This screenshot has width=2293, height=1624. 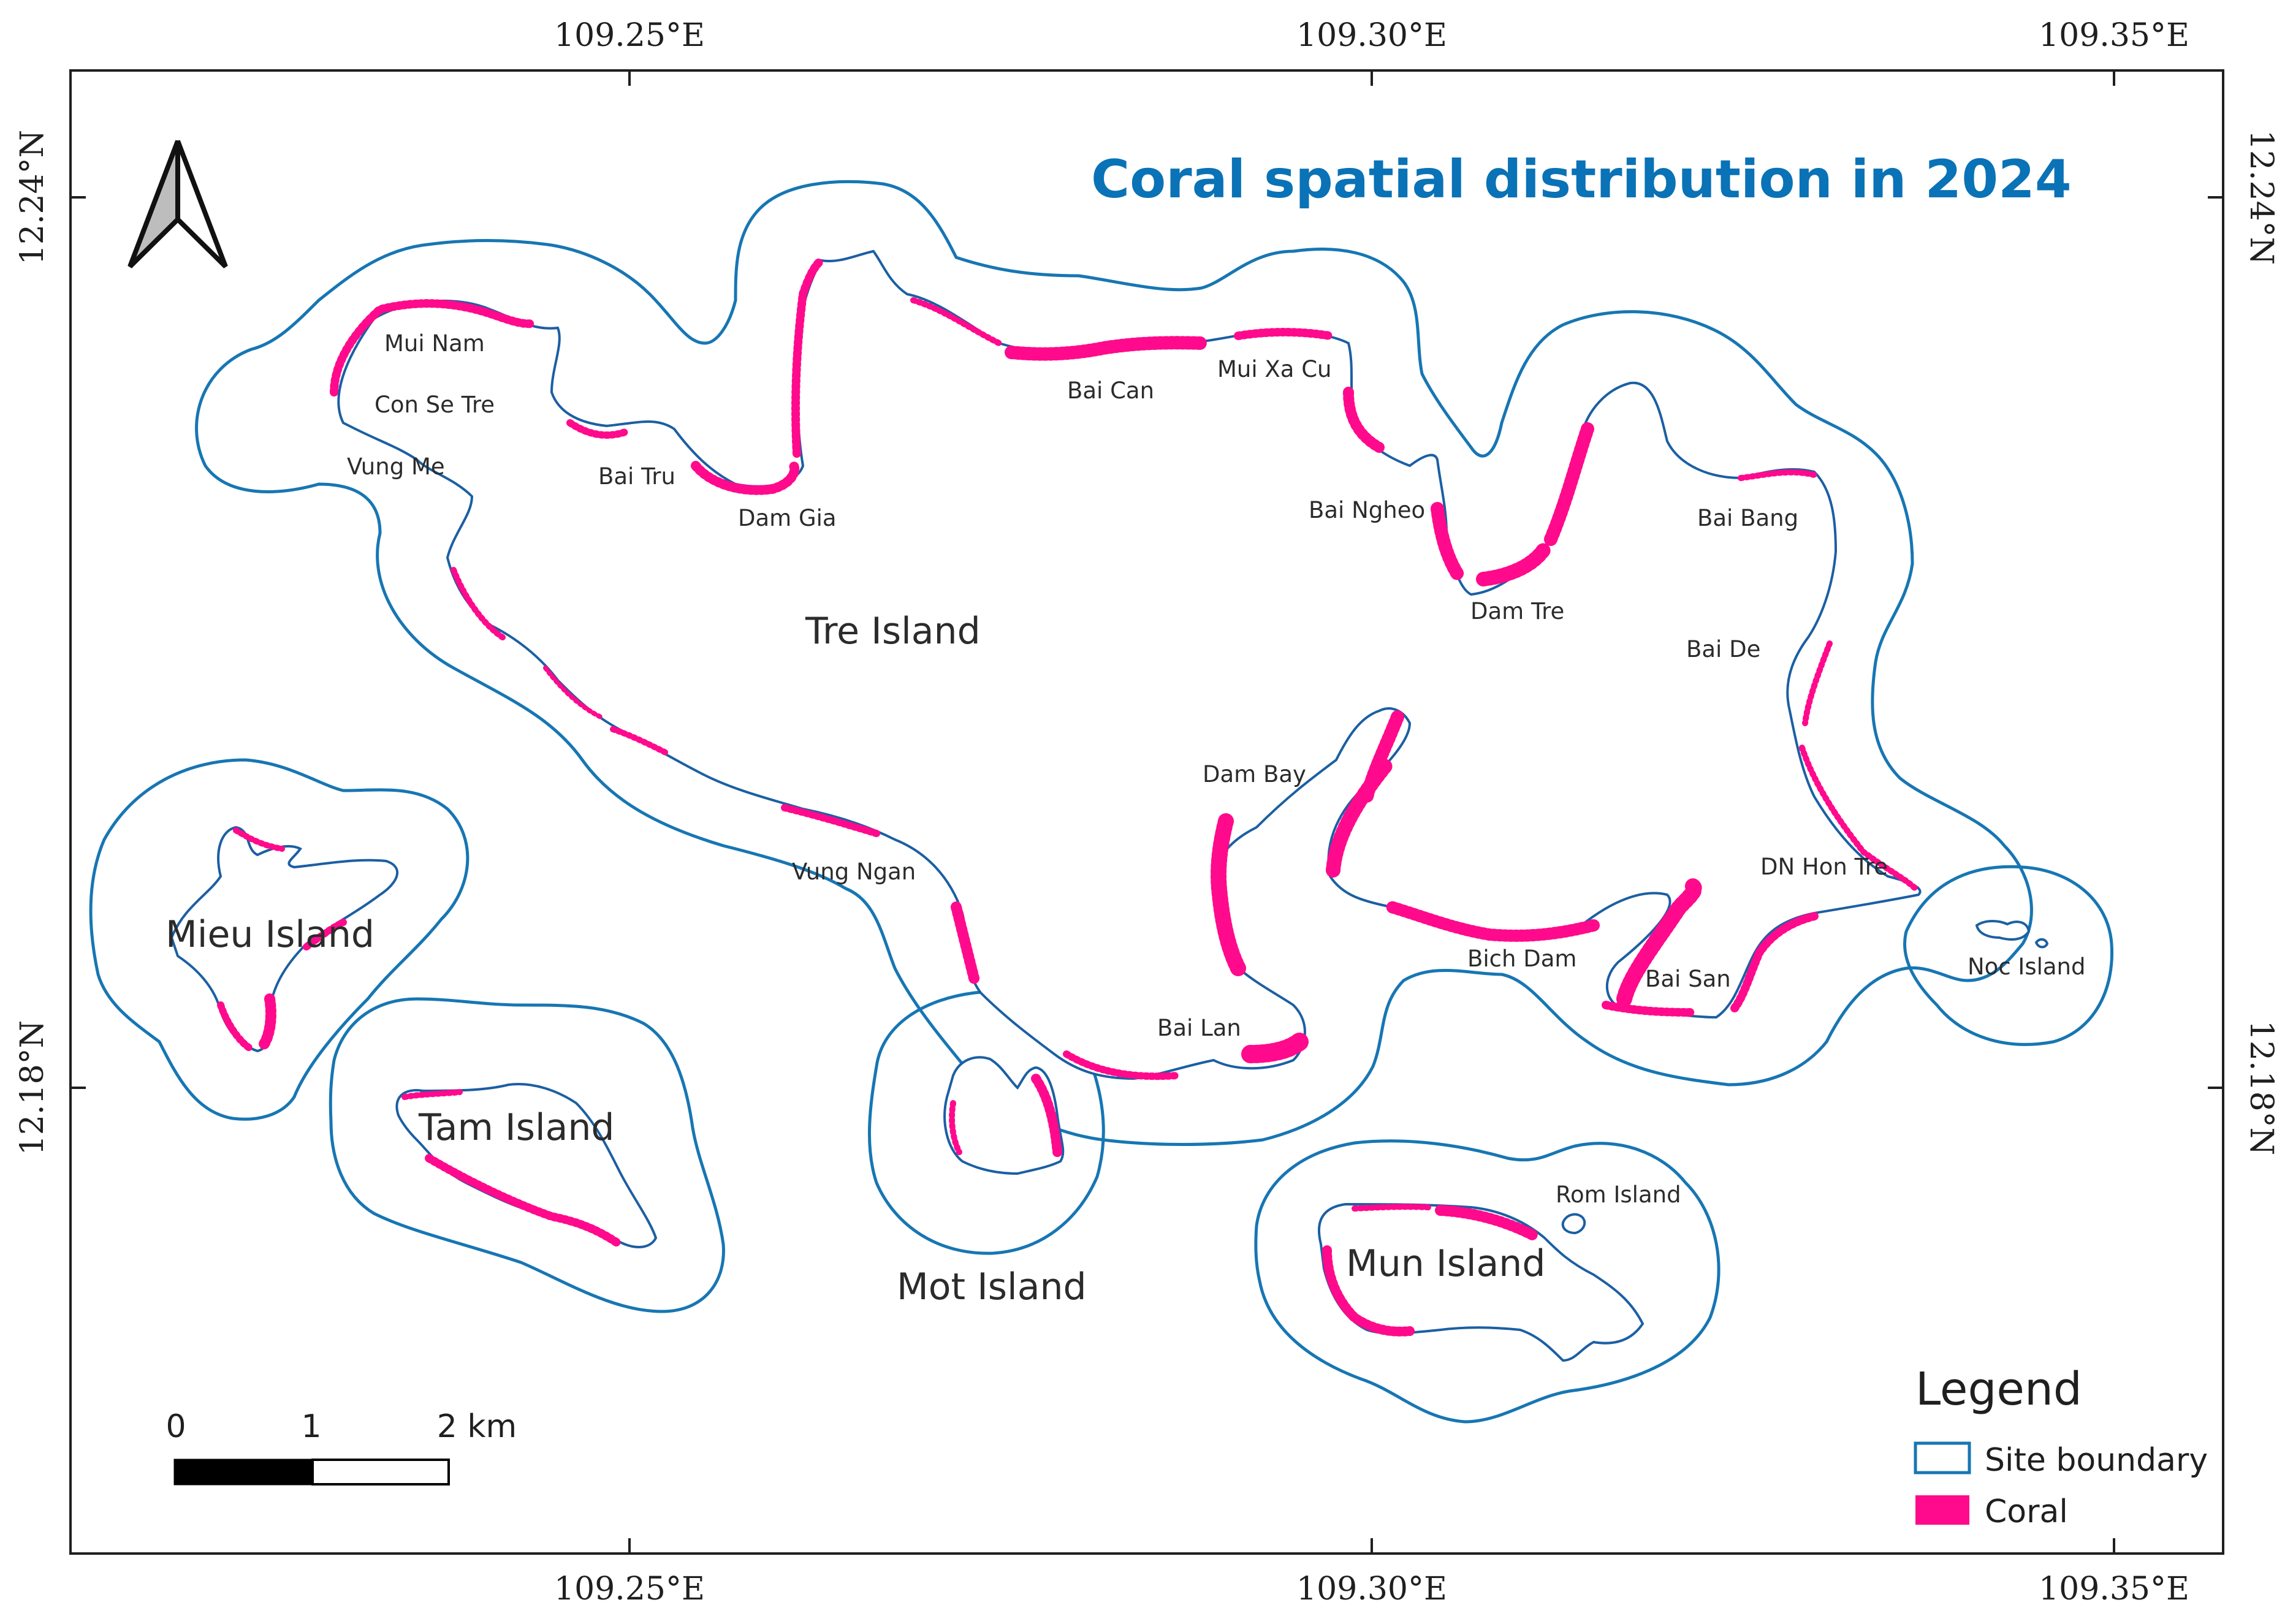 What do you see at coordinates (1199, 1028) in the screenshot?
I see `place-label: Bai Lan` at bounding box center [1199, 1028].